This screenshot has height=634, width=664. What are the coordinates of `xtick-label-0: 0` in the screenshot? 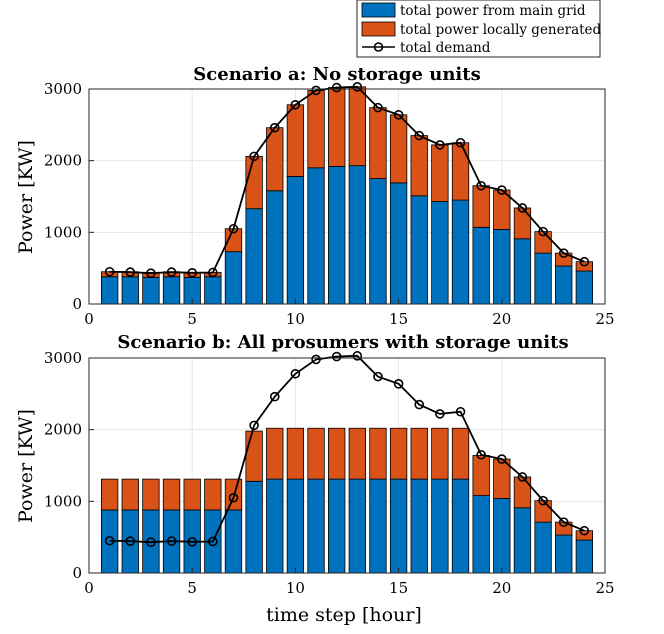 It's located at (89, 319).